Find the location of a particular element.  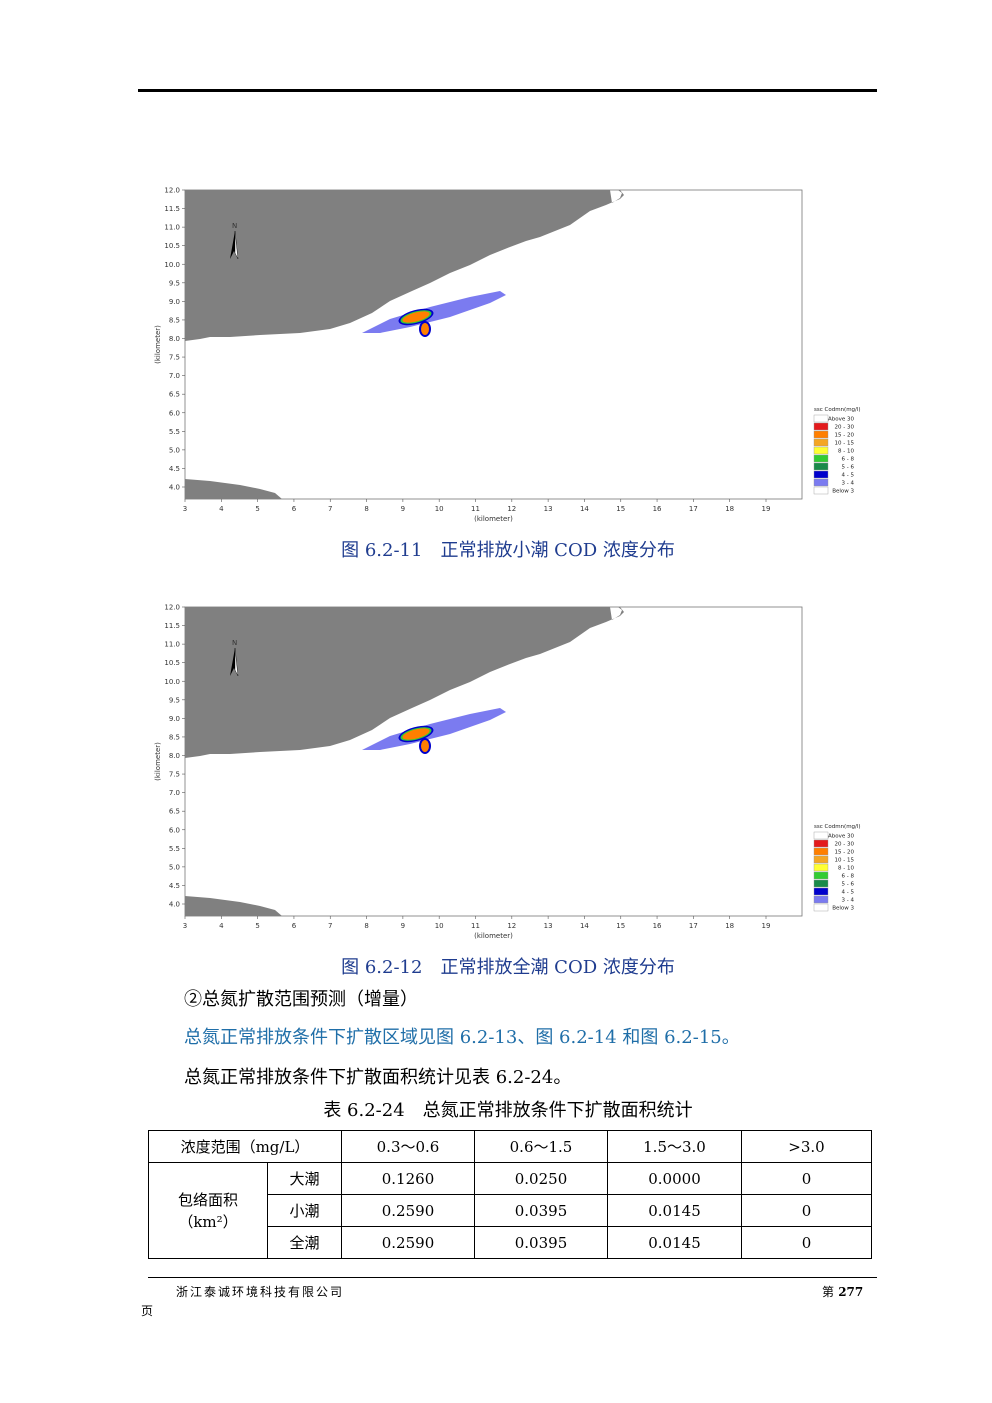

header-cell: 0.6～1.5 is located at coordinates (541, 1146).